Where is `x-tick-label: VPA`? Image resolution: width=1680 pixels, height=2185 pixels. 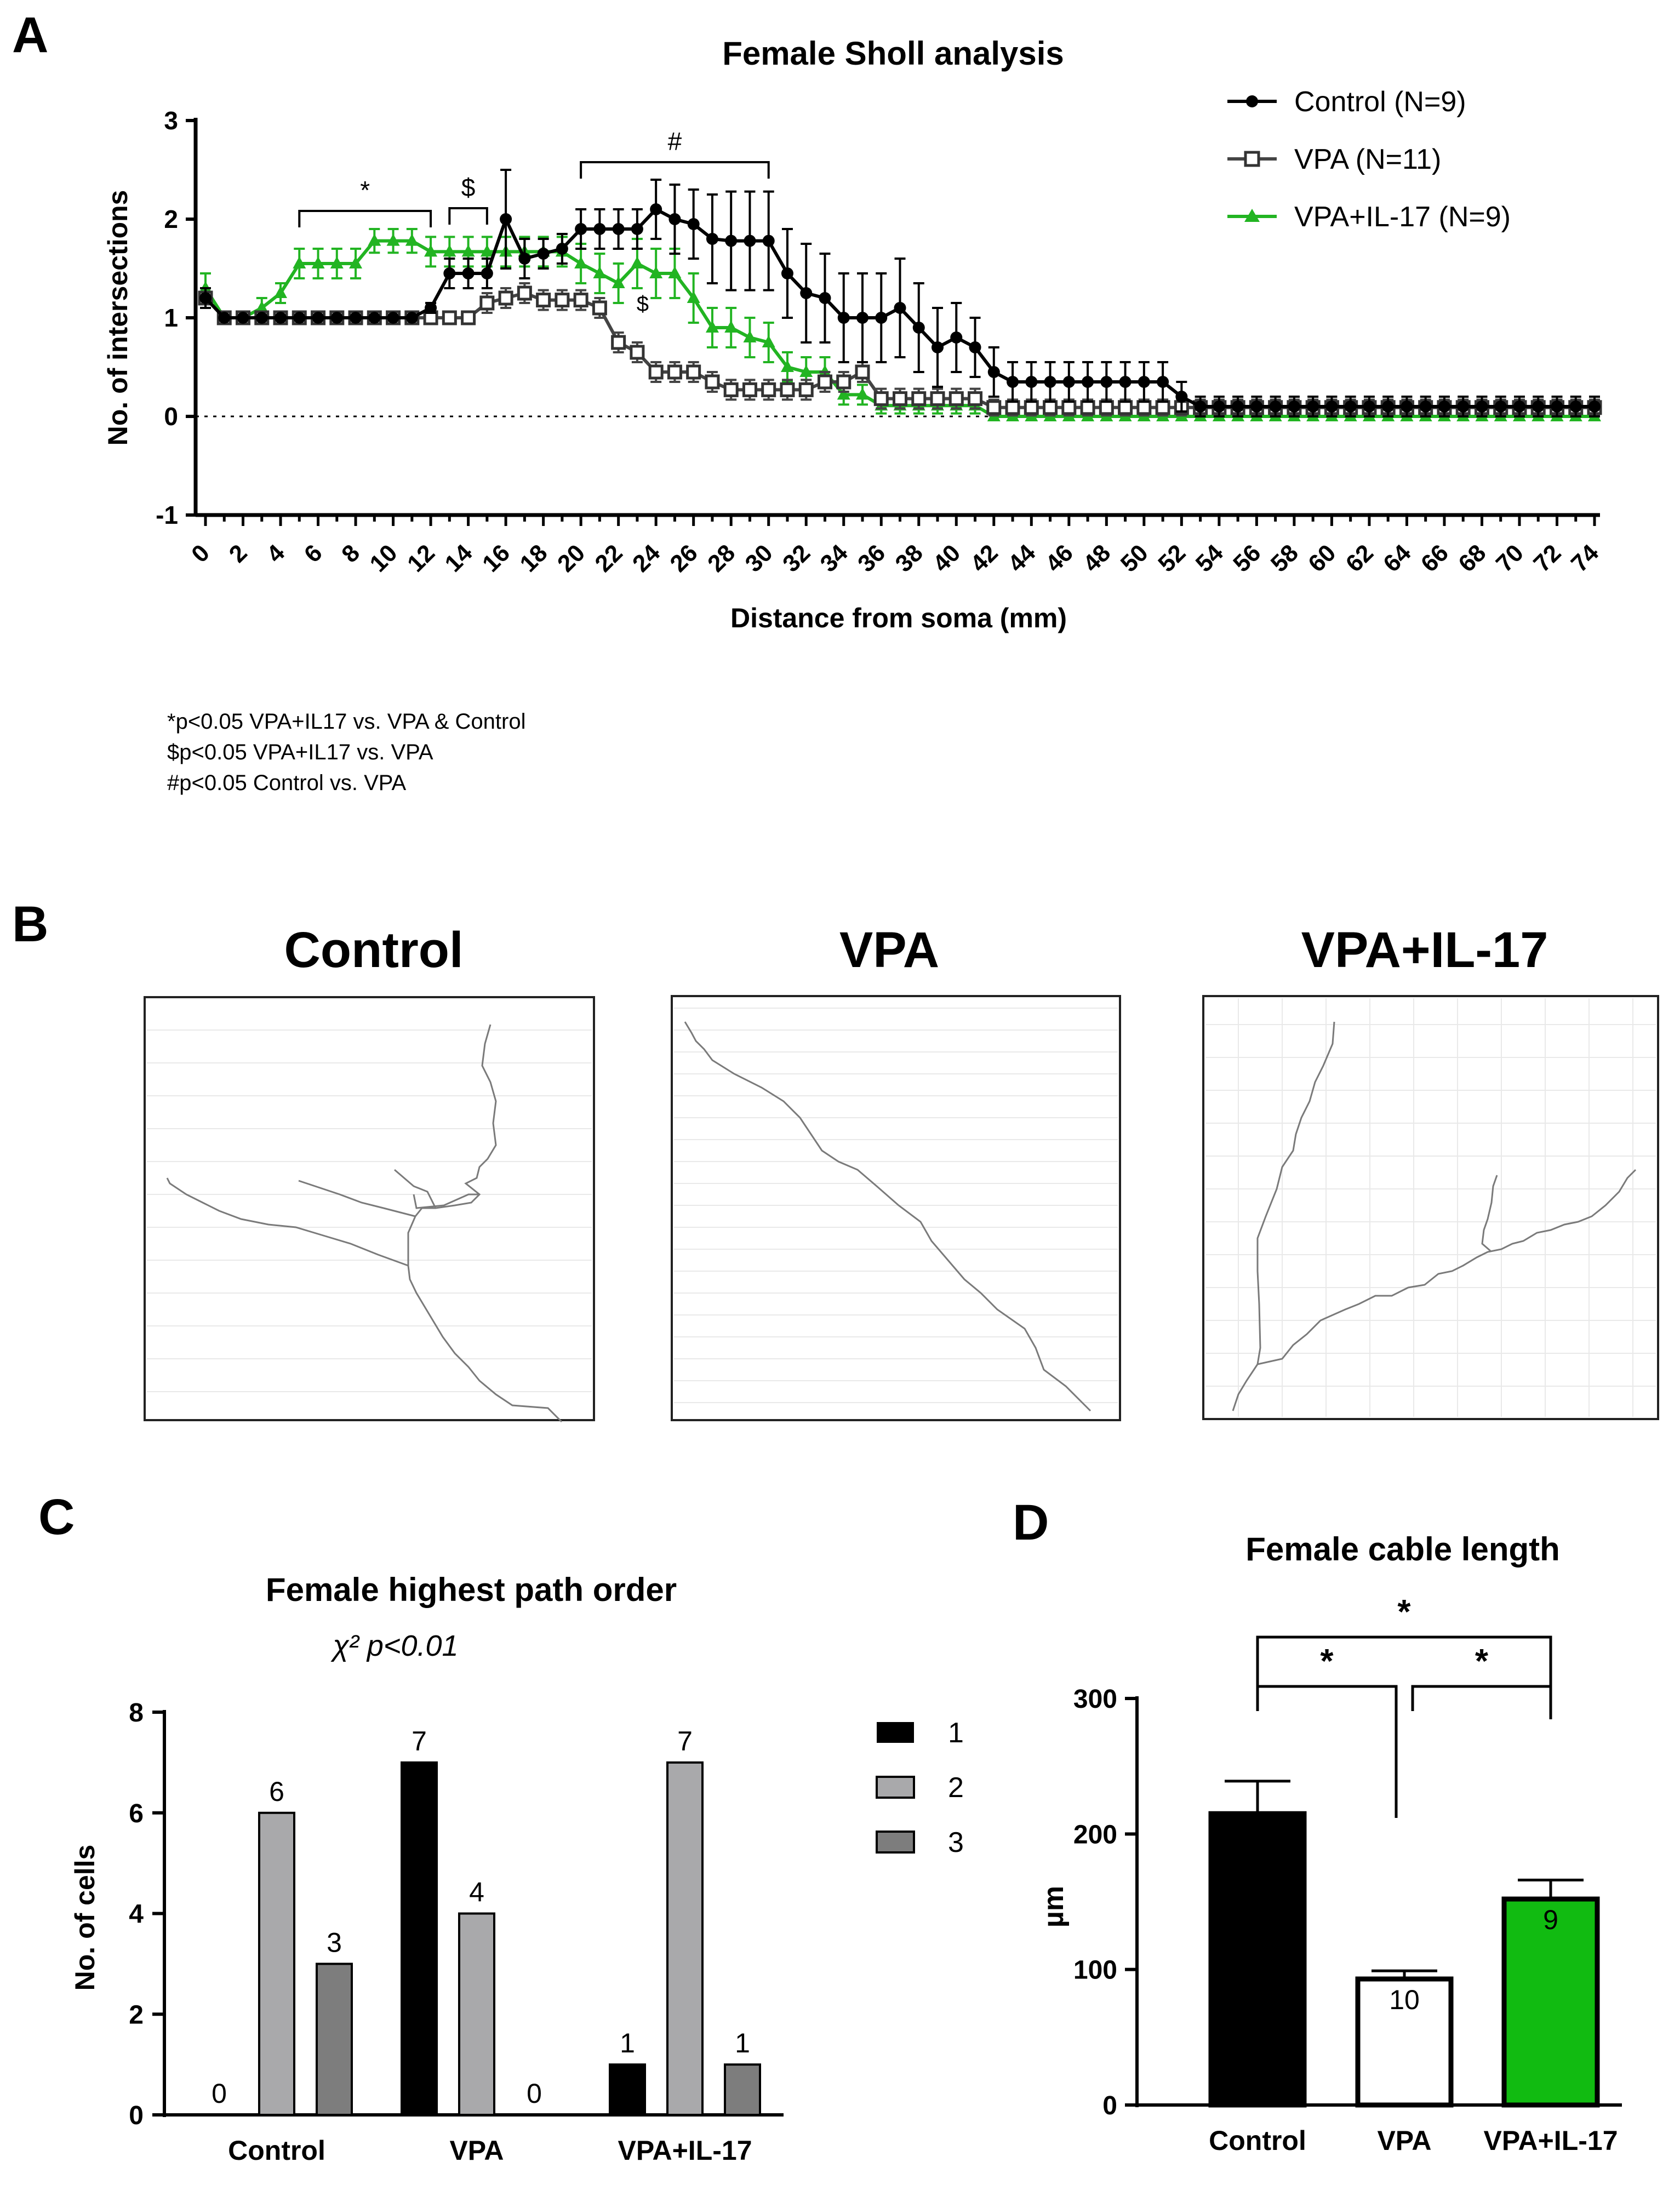
x-tick-label: VPA is located at coordinates (1404, 2140).